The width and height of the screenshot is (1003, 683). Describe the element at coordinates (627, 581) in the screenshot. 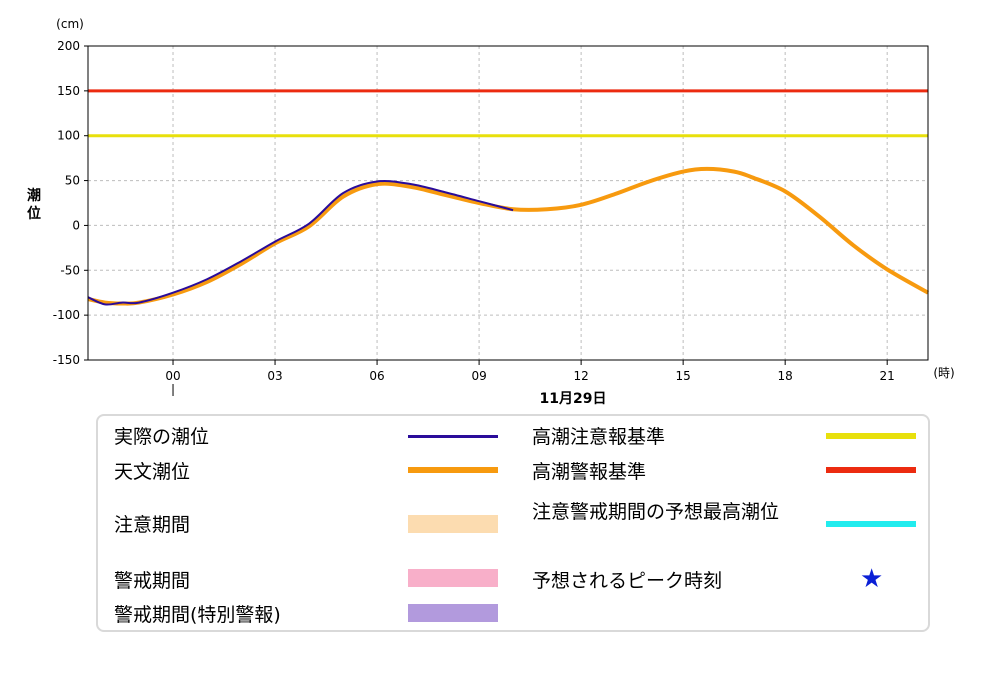

I see `legend-label: 予想されるピーク時刻` at that location.